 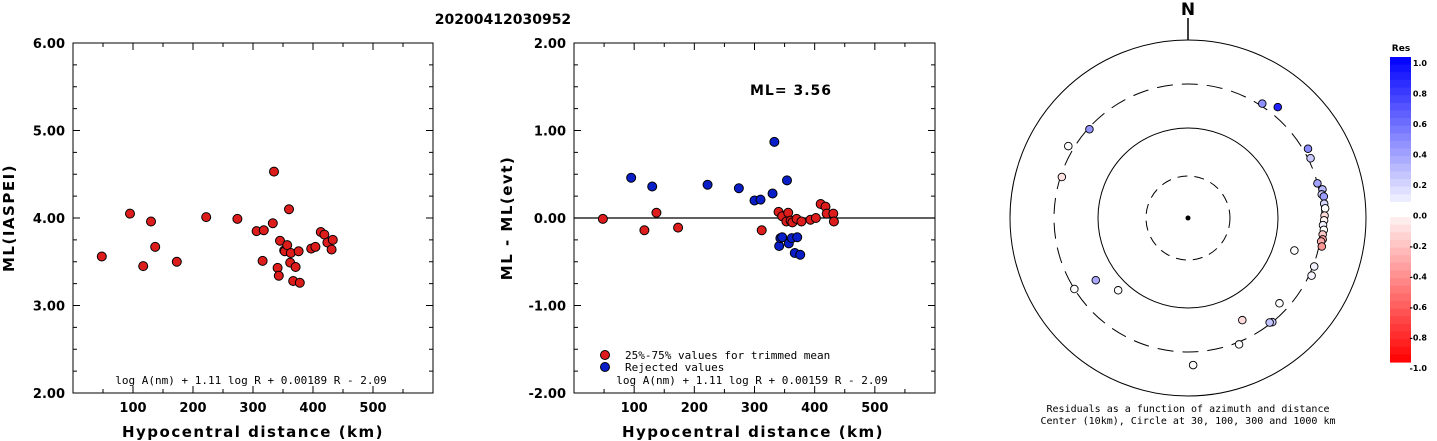 What do you see at coordinates (814, 408) in the screenshot?
I see `middle-x-tick-label: 400` at bounding box center [814, 408].